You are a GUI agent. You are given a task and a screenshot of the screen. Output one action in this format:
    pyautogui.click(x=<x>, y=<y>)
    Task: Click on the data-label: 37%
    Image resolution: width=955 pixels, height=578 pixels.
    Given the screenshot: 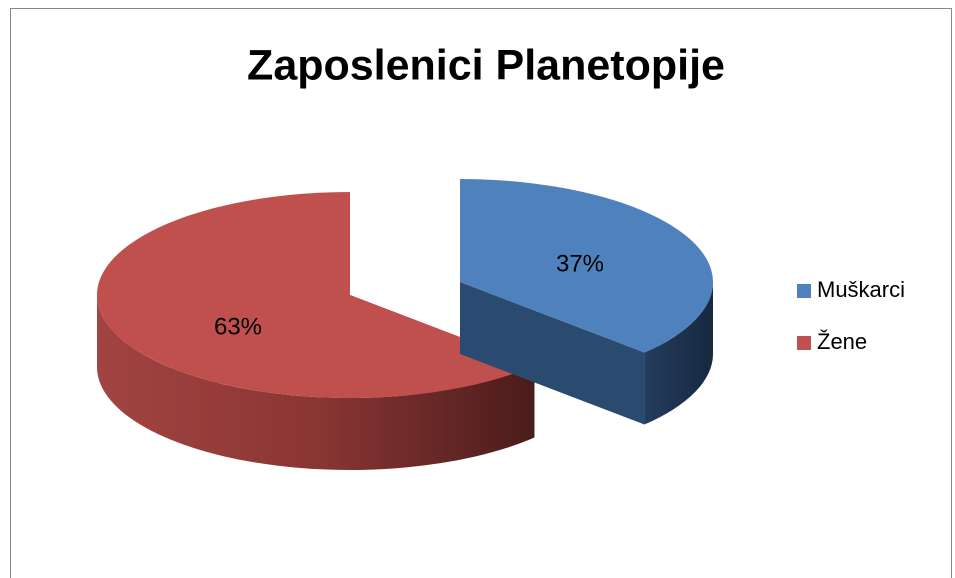 What is the action you would take?
    pyautogui.click(x=580, y=263)
    